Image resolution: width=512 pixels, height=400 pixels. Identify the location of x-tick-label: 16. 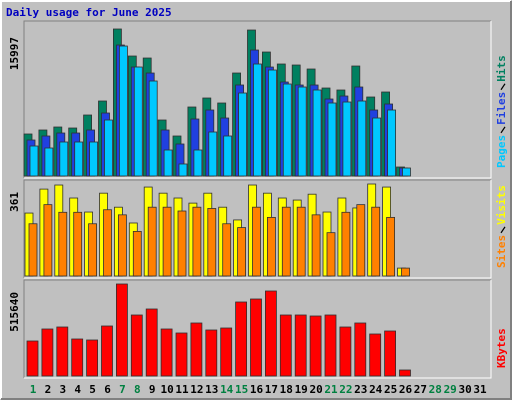
(257, 389).